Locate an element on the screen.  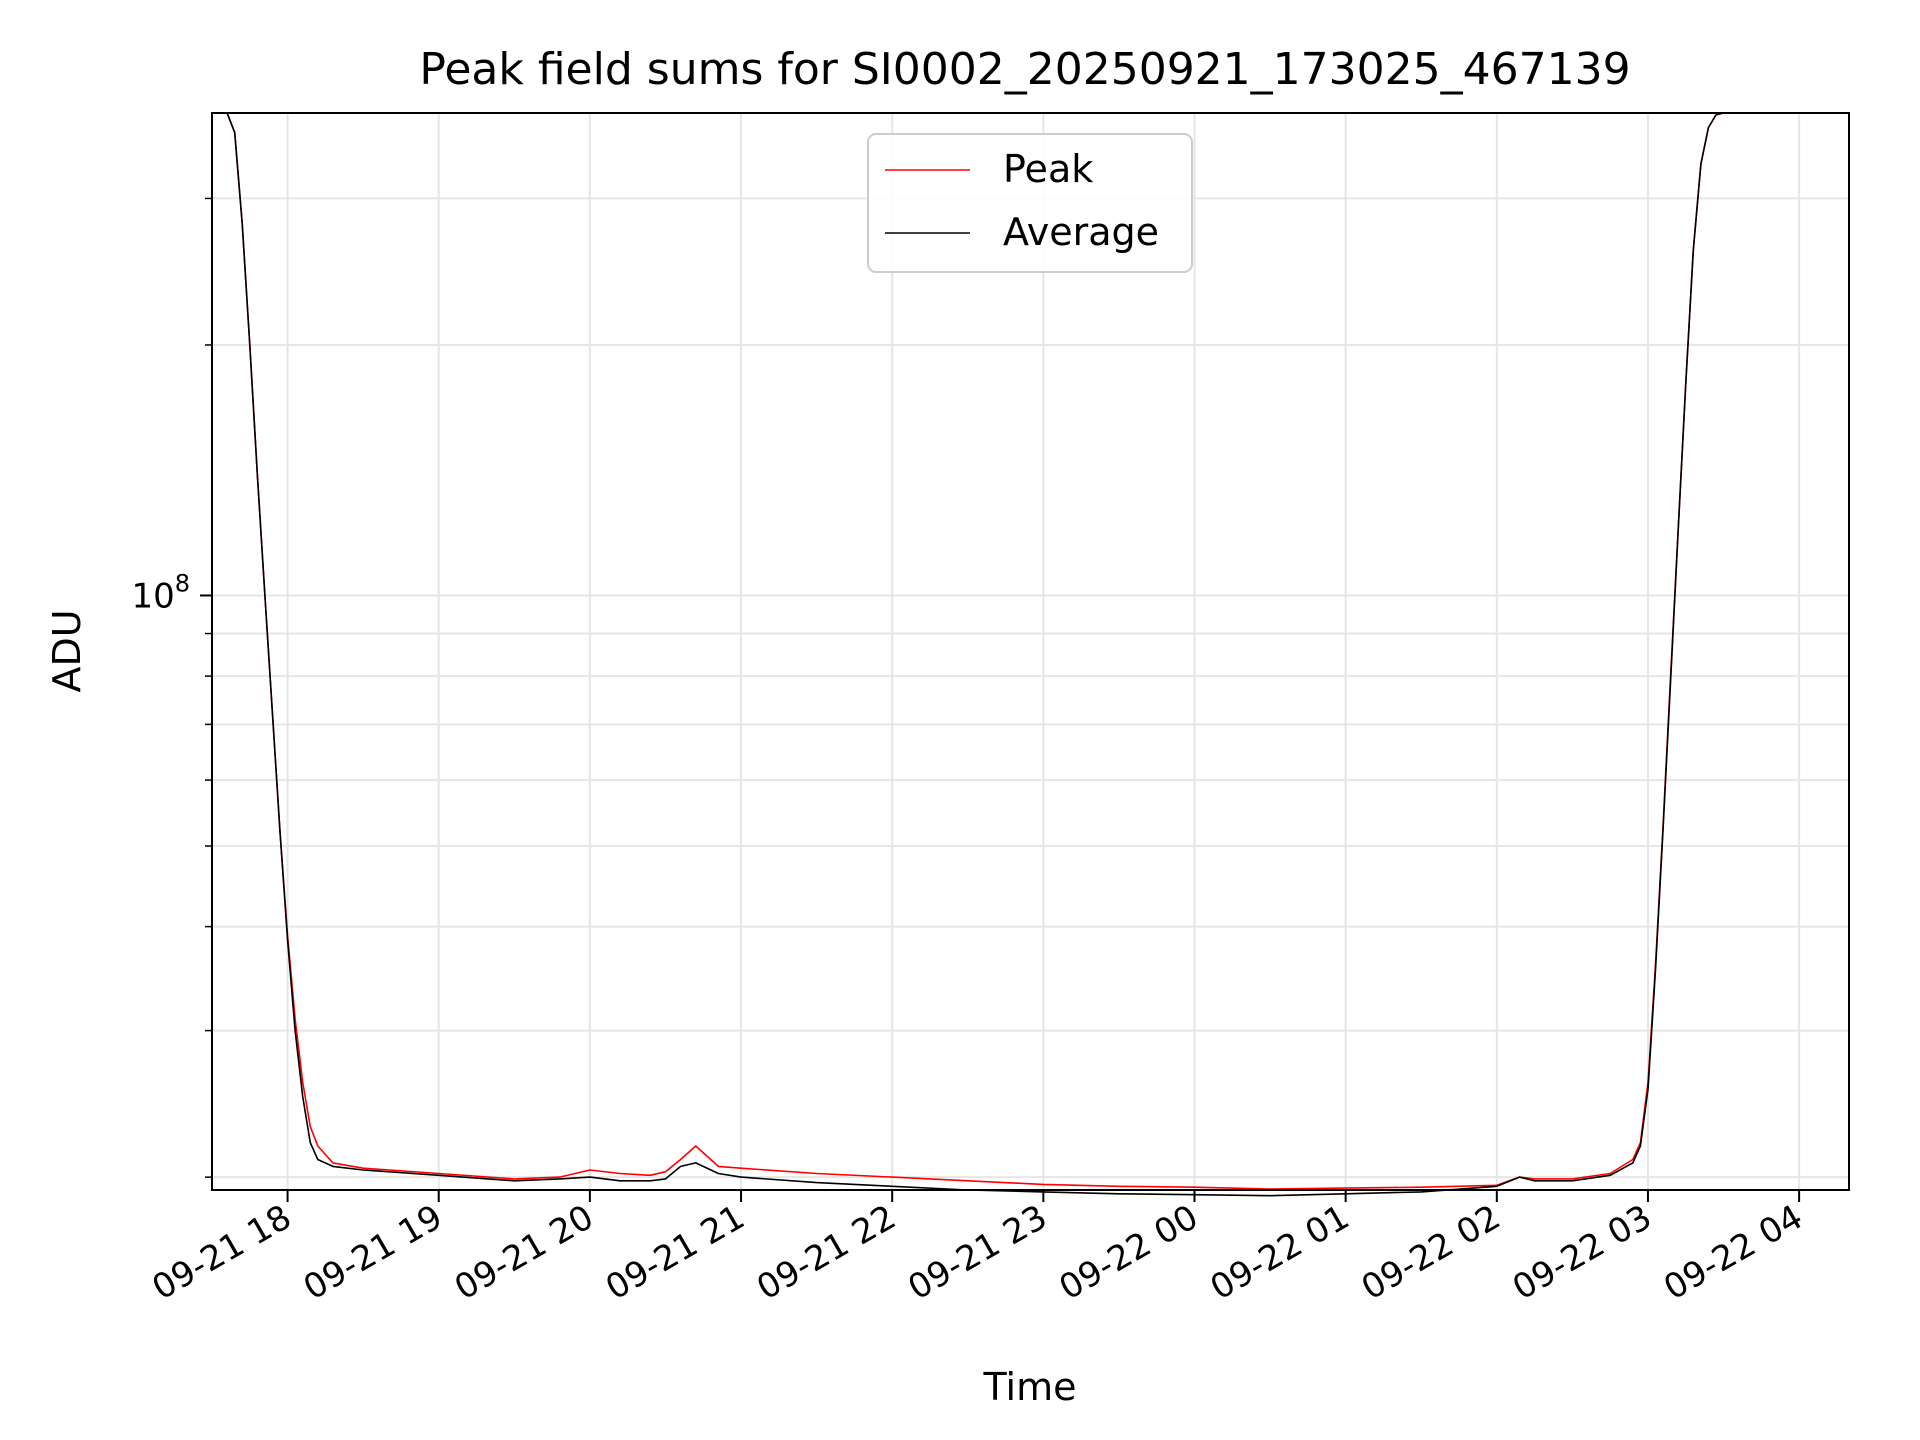
legend-label-average: Average is located at coordinates (1081, 232).